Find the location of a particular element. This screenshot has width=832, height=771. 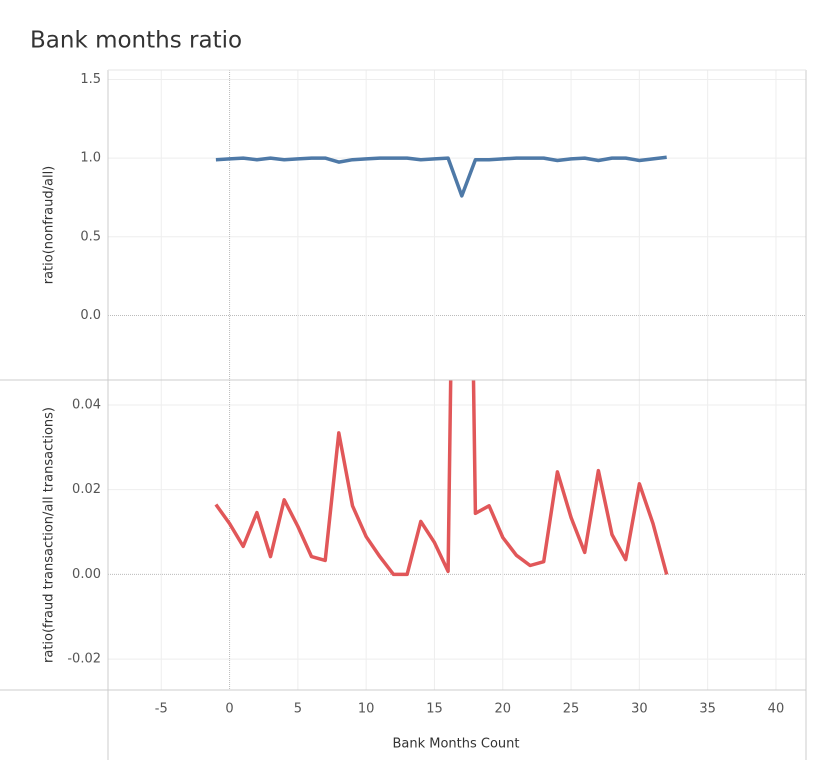

x-tick-label: 25 is located at coordinates (571, 709).